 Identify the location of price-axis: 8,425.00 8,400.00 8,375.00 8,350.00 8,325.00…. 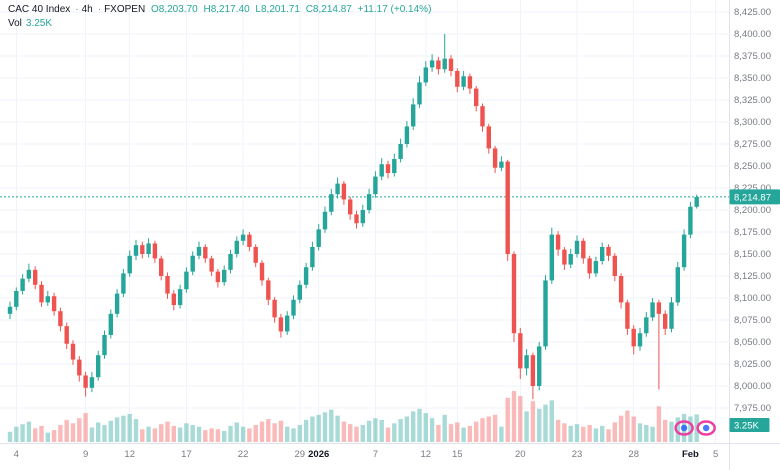
(752, 210).